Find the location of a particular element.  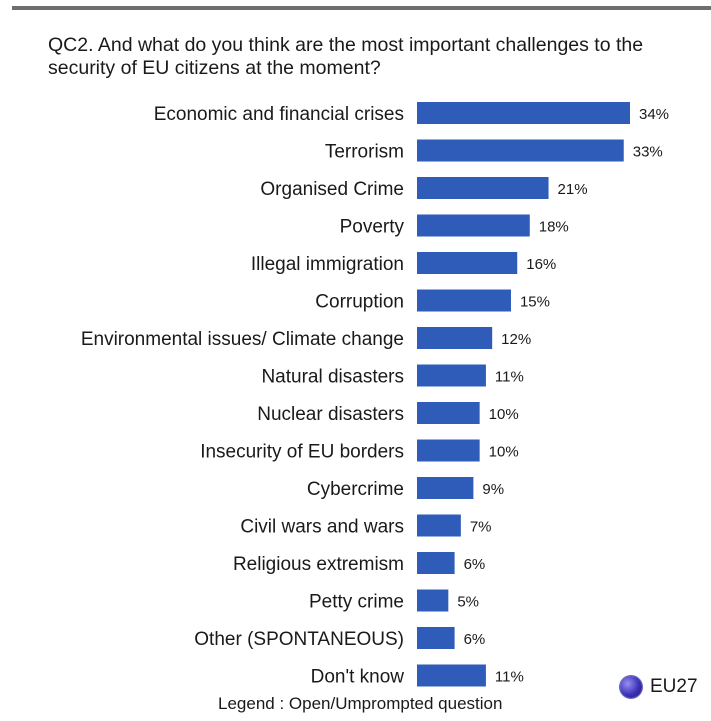

category-label: Economic and financial crises is located at coordinates (279, 114).